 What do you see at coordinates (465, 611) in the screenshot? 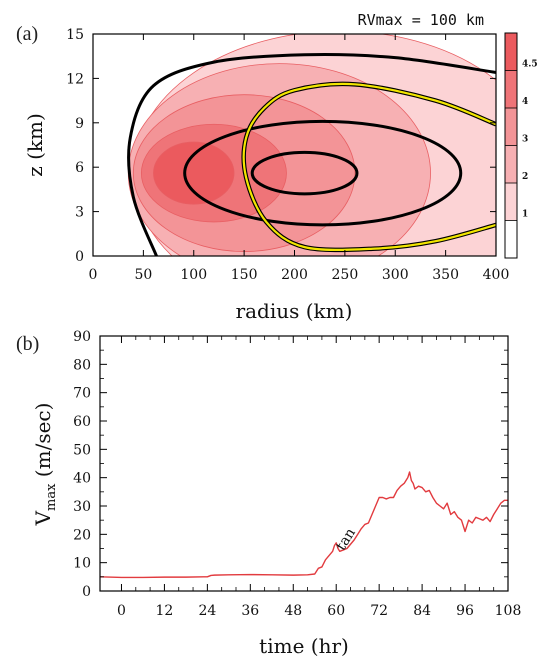
I see `x-tick-label-b: 96` at bounding box center [465, 611].